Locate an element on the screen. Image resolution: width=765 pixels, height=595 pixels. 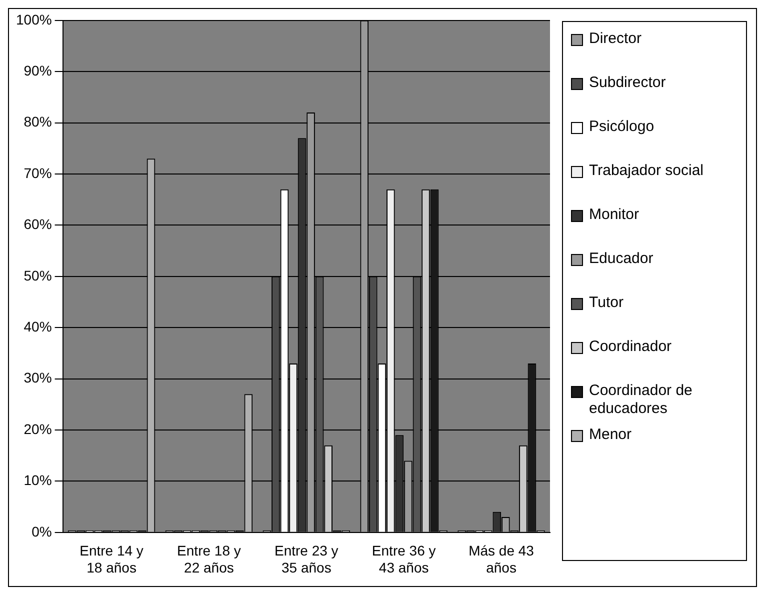
x-tick-label: Entre 14 y 18 años is located at coordinates (112, 559).